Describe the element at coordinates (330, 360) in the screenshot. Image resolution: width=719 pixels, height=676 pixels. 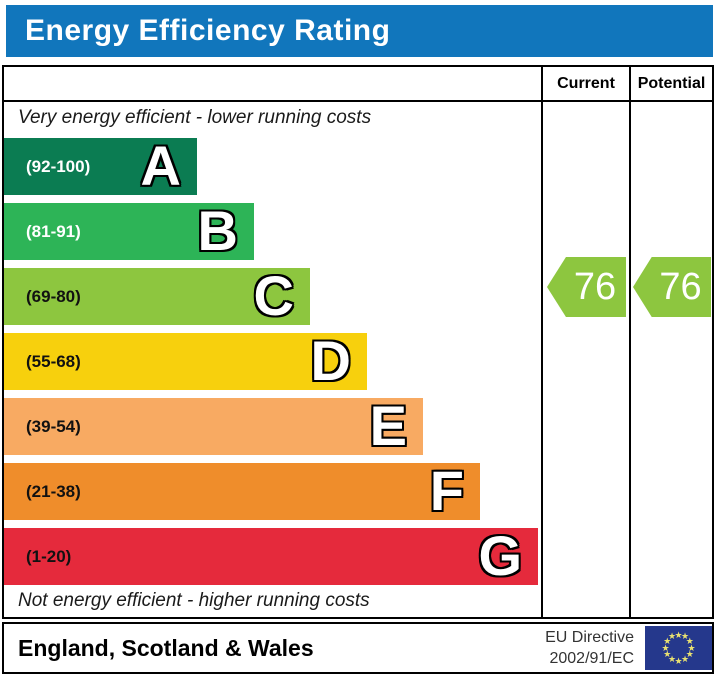
I see `band-letter: D` at that location.